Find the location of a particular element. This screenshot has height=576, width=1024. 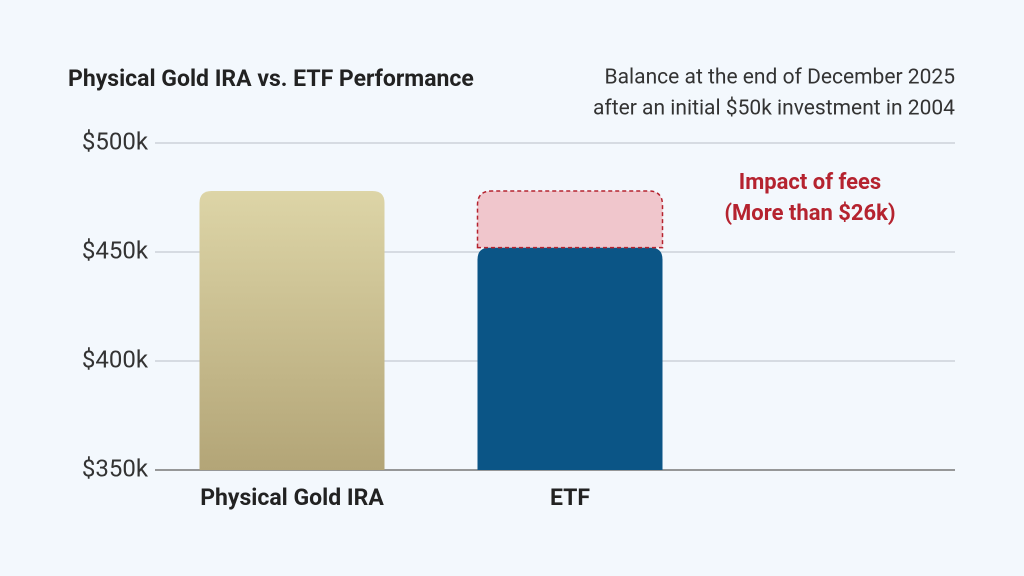

subtitle: Balance at the end of December 2025 is located at coordinates (780, 78).